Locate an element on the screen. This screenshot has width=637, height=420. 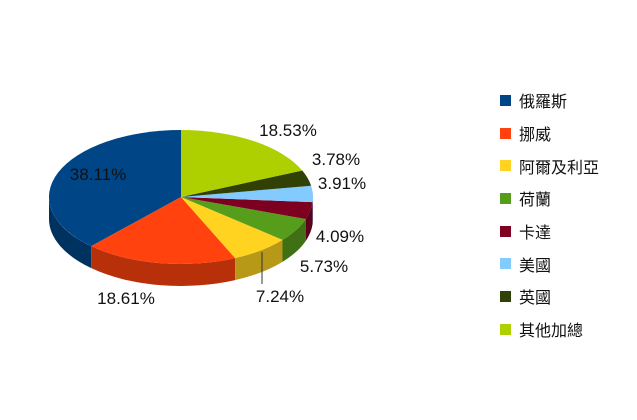
legend-item: 荷蘭 is located at coordinates (549, 198).